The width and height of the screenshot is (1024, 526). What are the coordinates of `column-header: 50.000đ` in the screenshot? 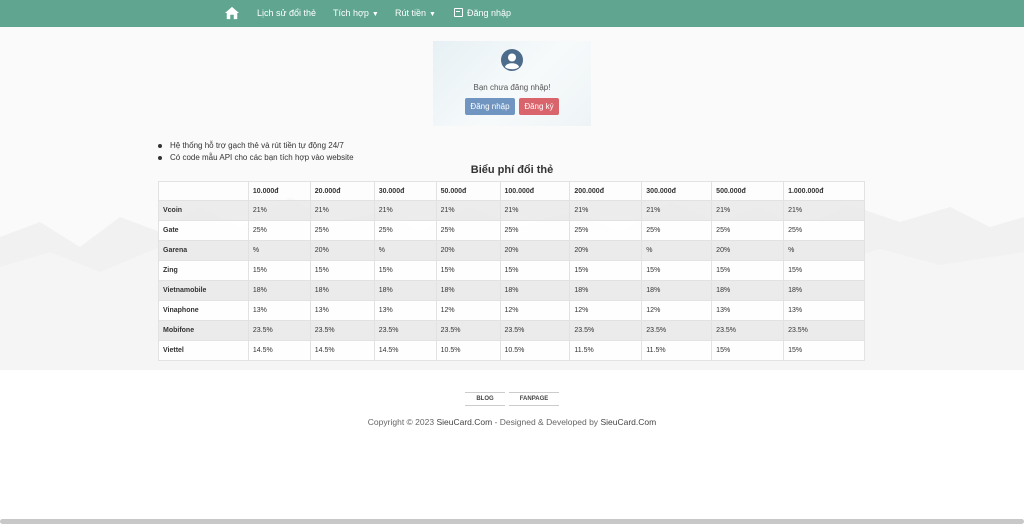 It's located at (468, 191).